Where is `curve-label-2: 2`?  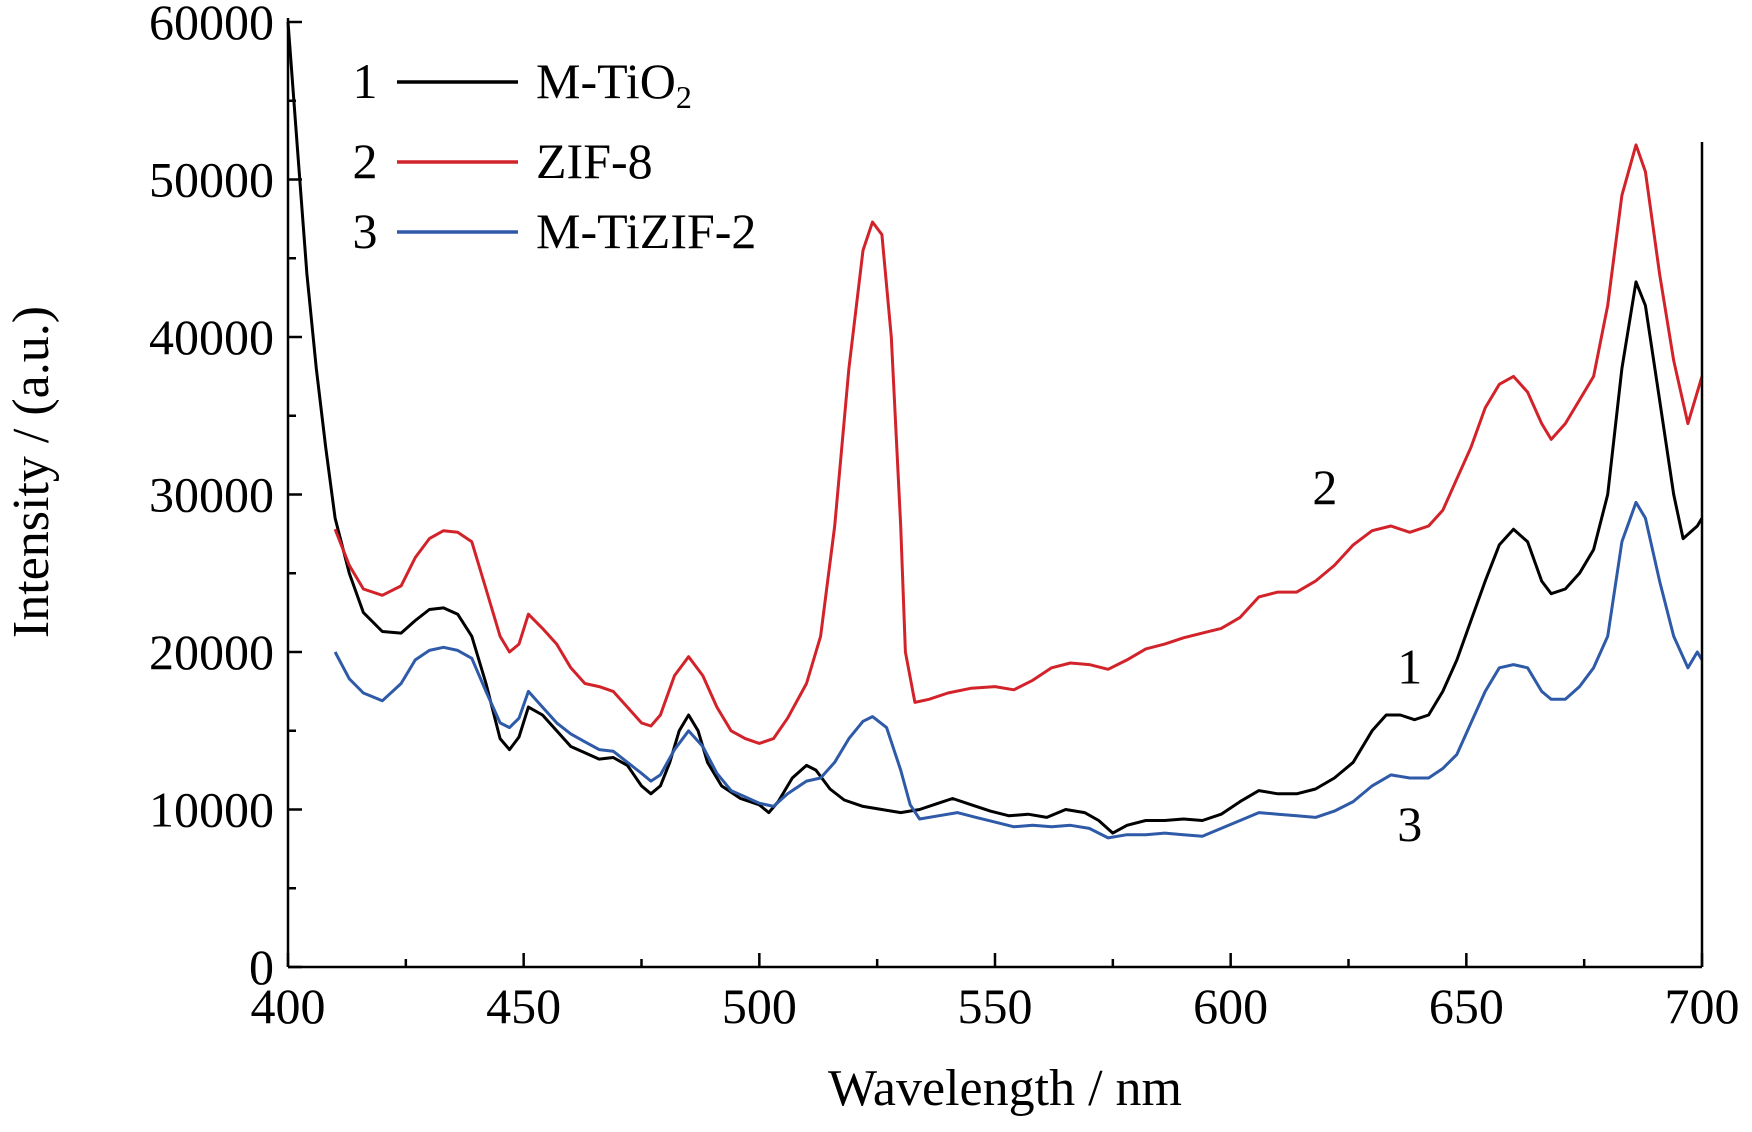 curve-label-2: 2 is located at coordinates (1324, 487).